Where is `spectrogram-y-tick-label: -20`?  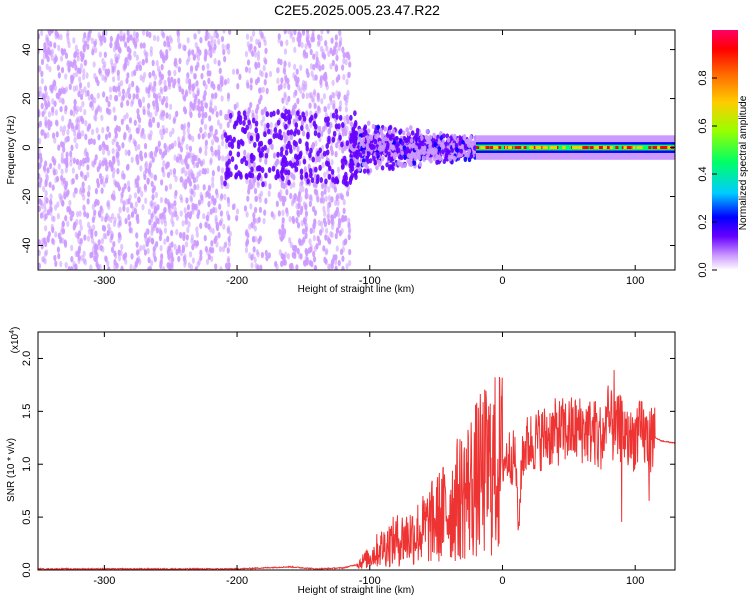 spectrogram-y-tick-label: -20 is located at coordinates (27, 197).